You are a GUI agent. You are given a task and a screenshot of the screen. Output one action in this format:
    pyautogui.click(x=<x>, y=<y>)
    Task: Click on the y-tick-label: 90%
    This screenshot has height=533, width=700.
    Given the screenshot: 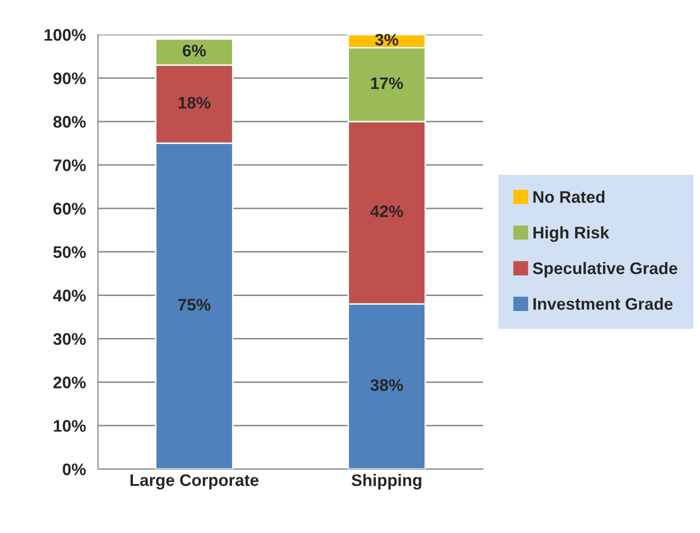 What is the action you would take?
    pyautogui.click(x=69, y=78)
    